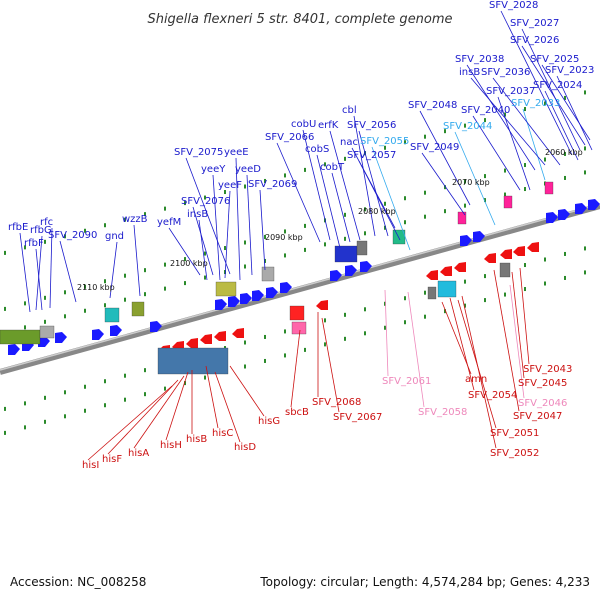 The image size is (600, 600). What do you see at coordinates (534, 40) in the screenshot?
I see `gene-label: SFV_2026` at bounding box center [534, 40].